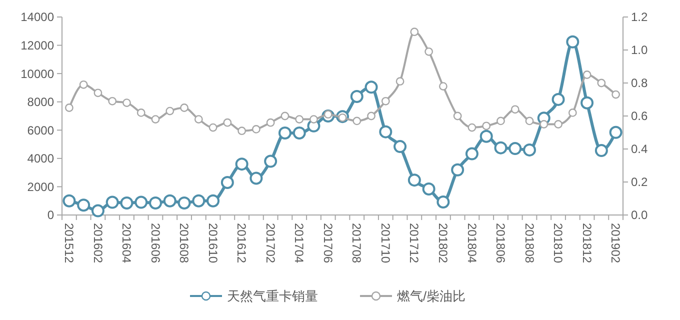  I want to click on x-tick-label: 201804, so click(471, 243).